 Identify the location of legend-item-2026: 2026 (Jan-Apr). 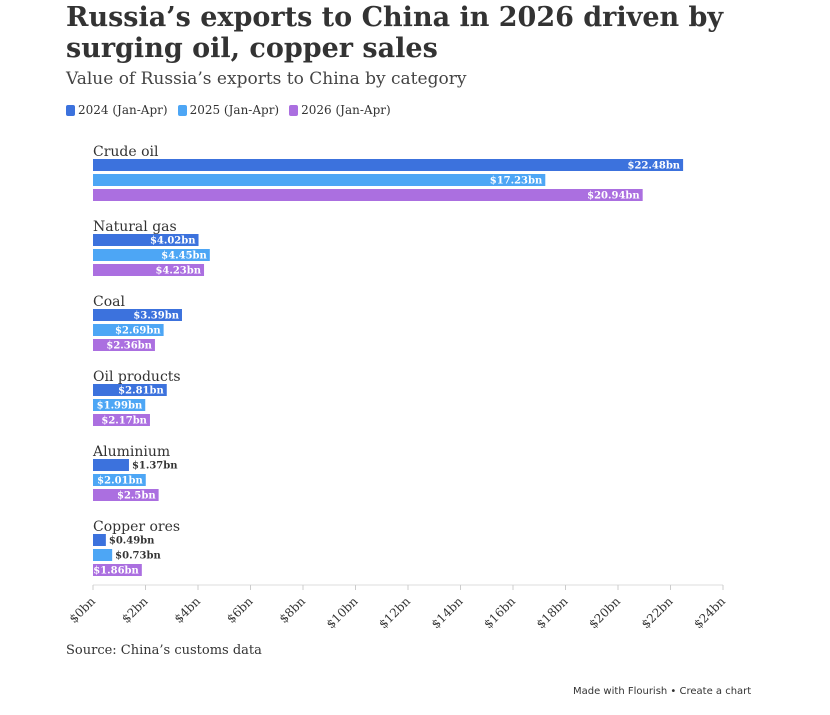
(340, 110).